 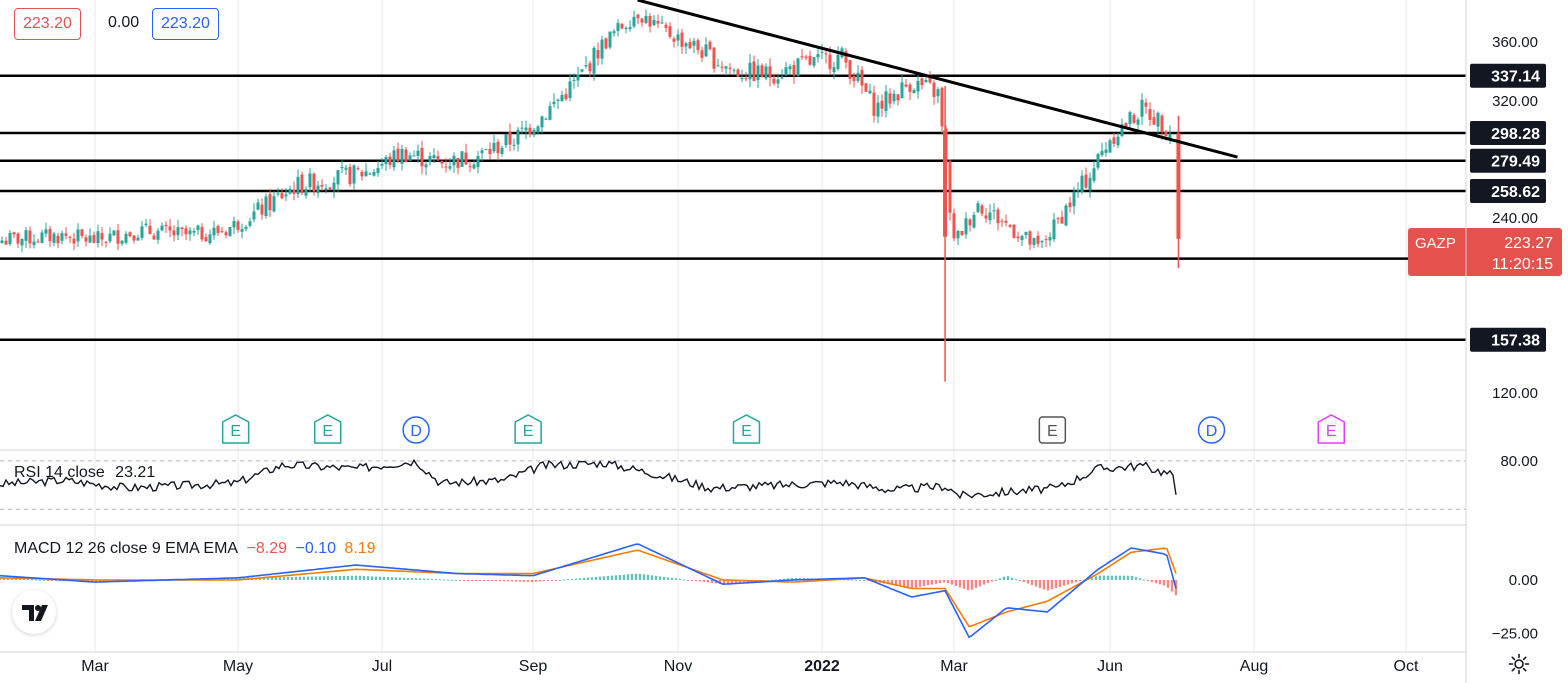 What do you see at coordinates (267, 548) in the screenshot?
I see `macd-value: −8.29` at bounding box center [267, 548].